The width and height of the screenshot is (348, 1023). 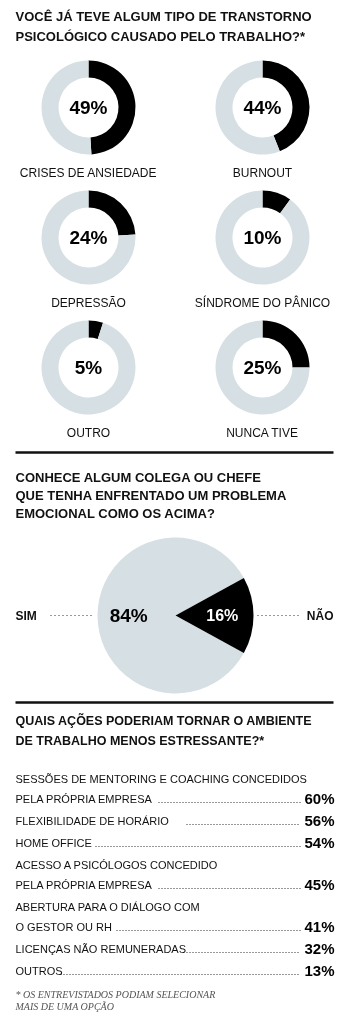 What do you see at coordinates (262, 432) in the screenshot?
I see `text: NUNCA TIVE` at bounding box center [262, 432].